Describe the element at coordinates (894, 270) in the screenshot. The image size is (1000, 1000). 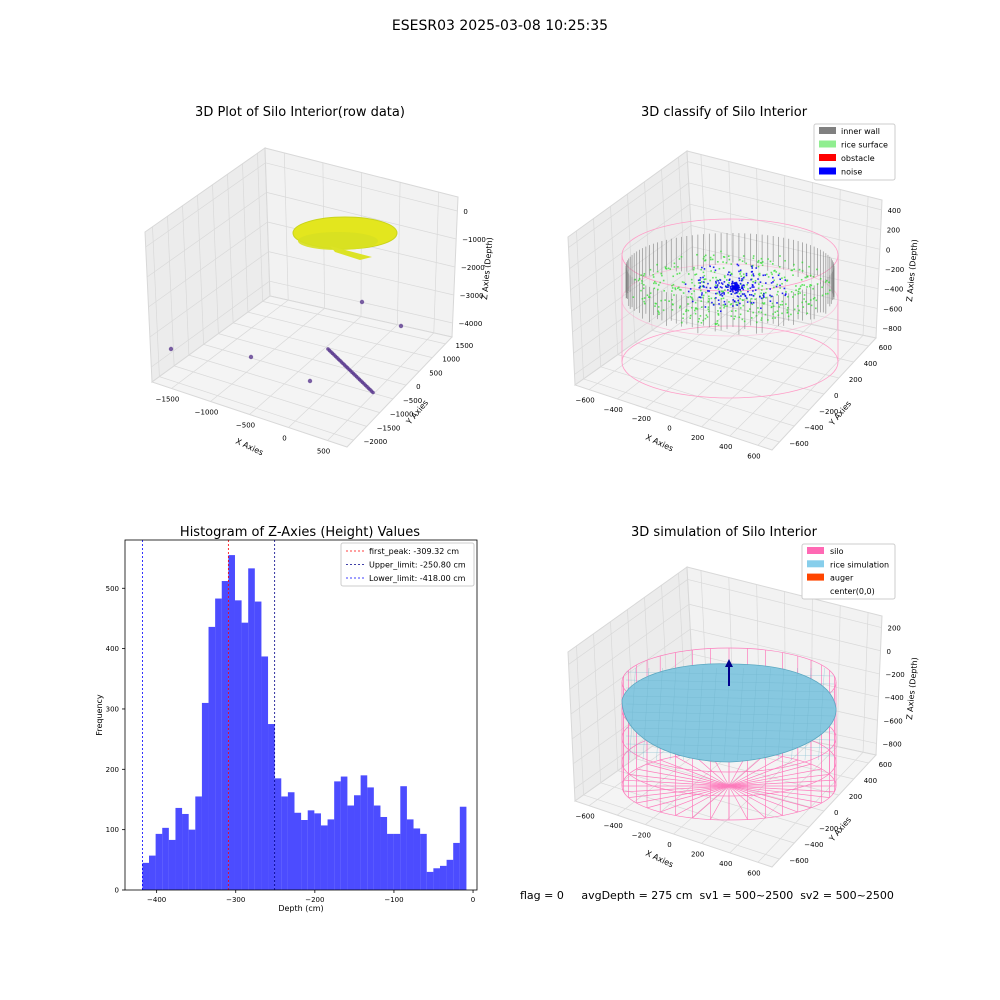
I see `z-tick-label: −200` at that location.